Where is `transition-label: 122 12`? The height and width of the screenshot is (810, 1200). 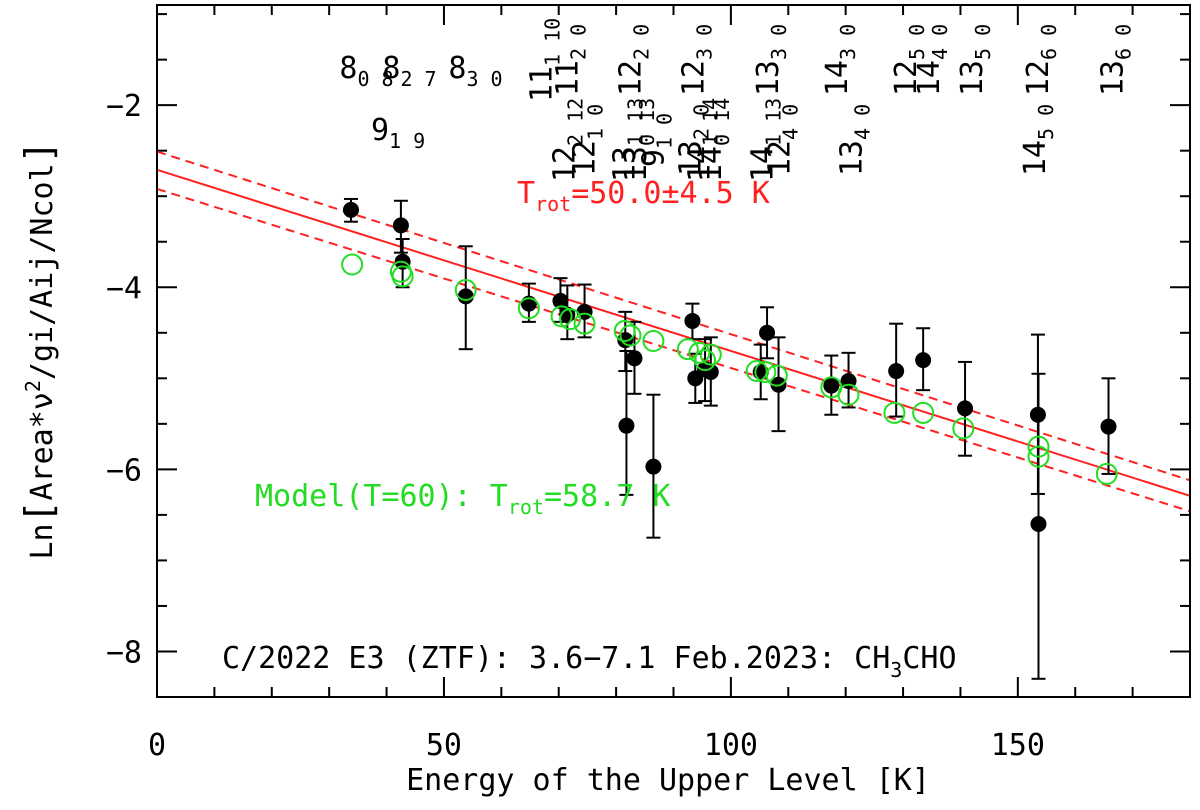
transition-label: 122 12 is located at coordinates (567, 140).